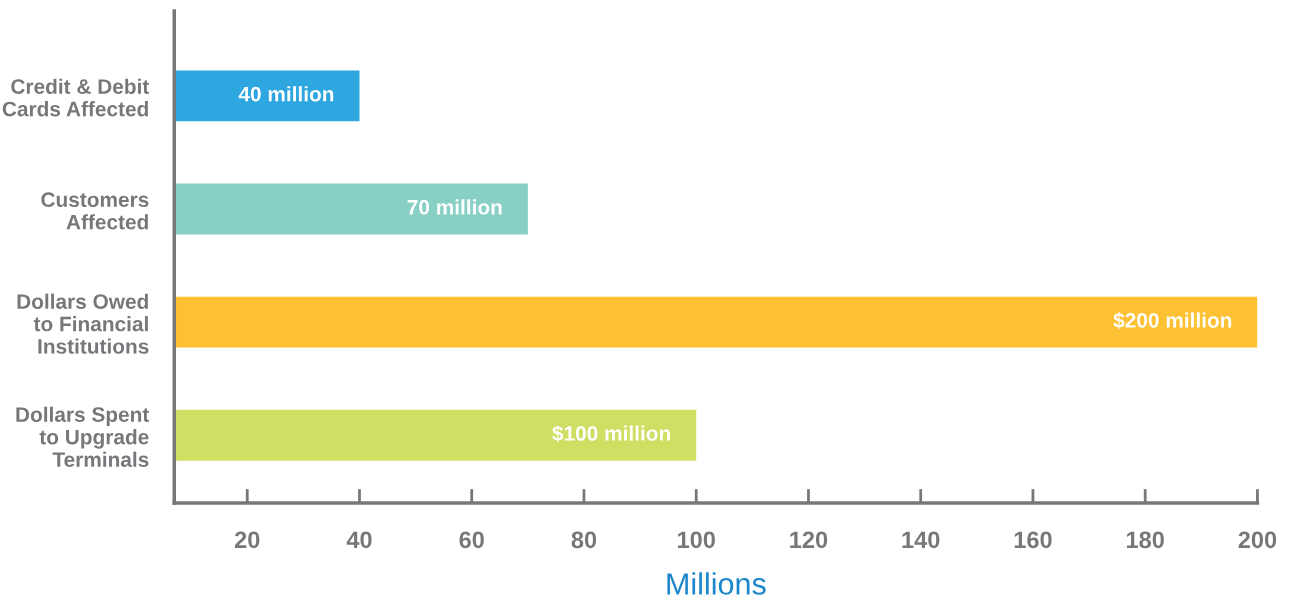  What do you see at coordinates (471, 540) in the screenshot?
I see `x-tick-label: 60` at bounding box center [471, 540].